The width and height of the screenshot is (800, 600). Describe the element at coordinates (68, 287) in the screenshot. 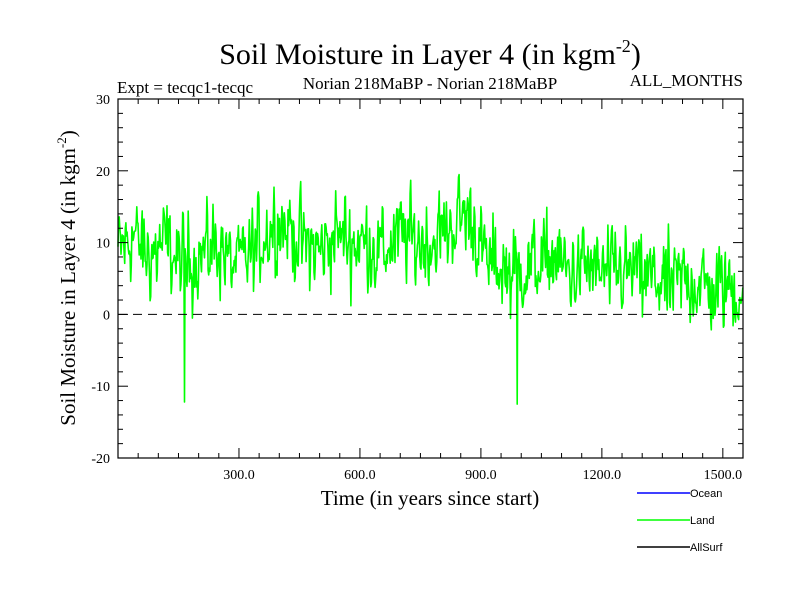

I see `y-axis-label-main: Soil Moisture in Layer 4 (in kgm` at that location.